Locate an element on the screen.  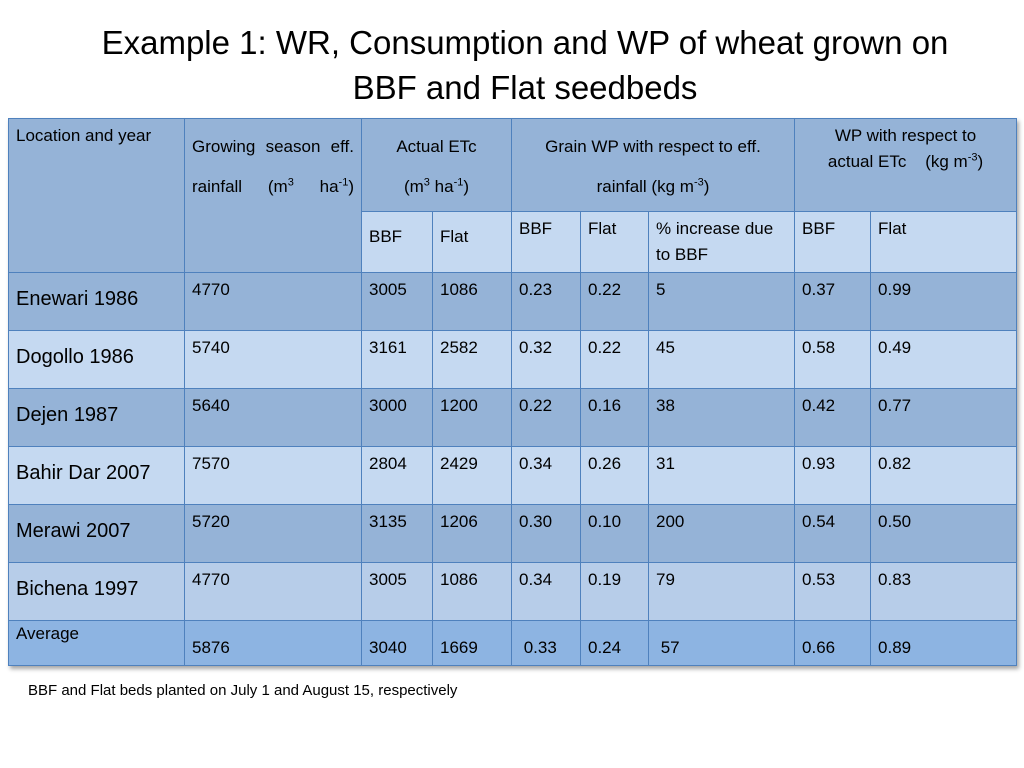
average-gwp-flat: 0.24 is located at coordinates (614, 643).